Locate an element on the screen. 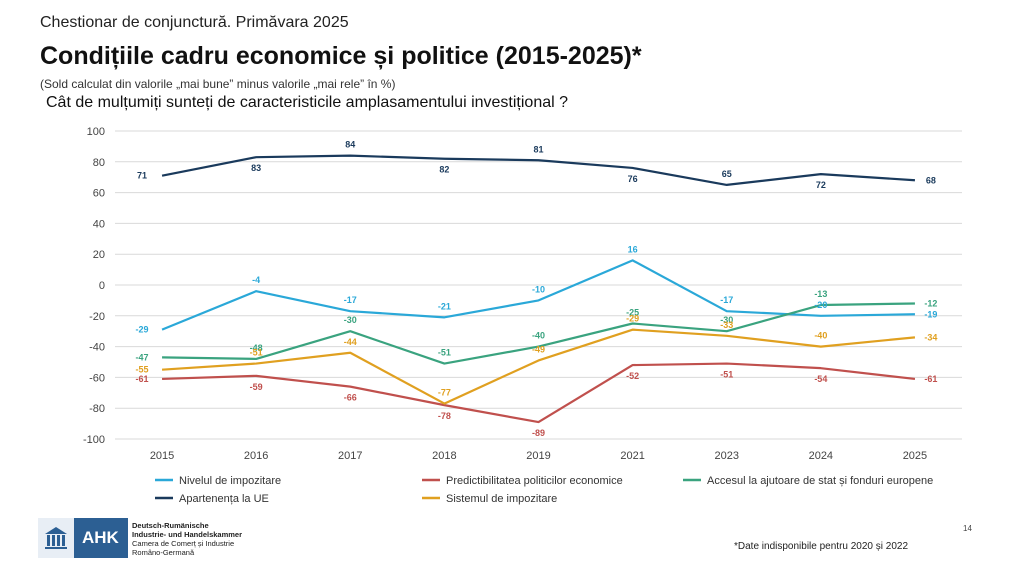 The width and height of the screenshot is (1024, 576). data-label: -44 is located at coordinates (350, 342).